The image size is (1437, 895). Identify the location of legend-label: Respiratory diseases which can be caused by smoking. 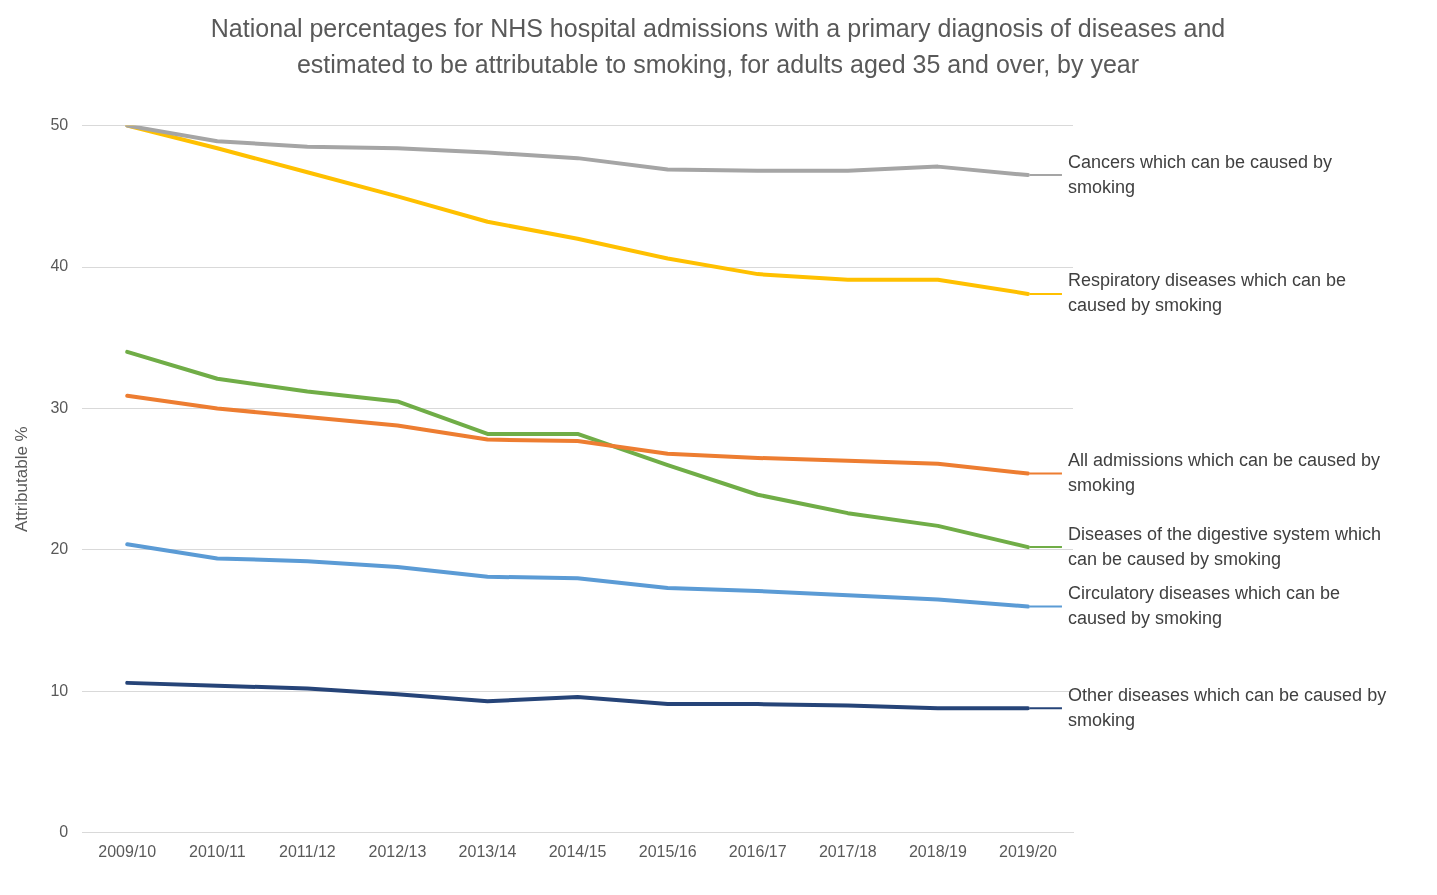
(1207, 293).